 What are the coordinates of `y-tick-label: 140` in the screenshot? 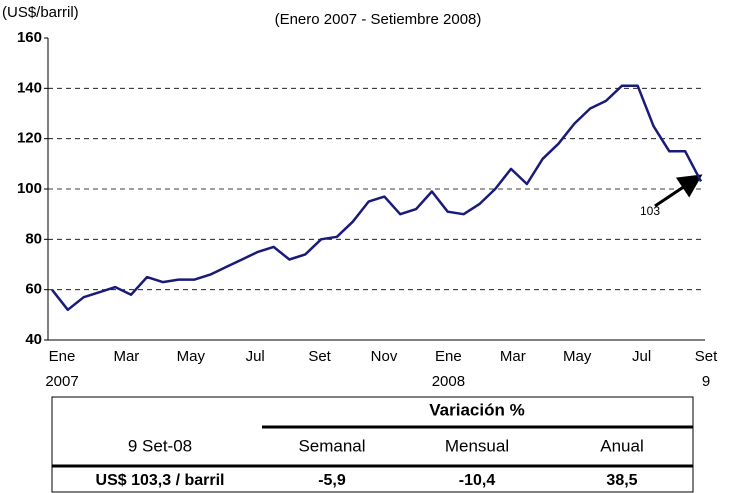 It's located at (29, 87).